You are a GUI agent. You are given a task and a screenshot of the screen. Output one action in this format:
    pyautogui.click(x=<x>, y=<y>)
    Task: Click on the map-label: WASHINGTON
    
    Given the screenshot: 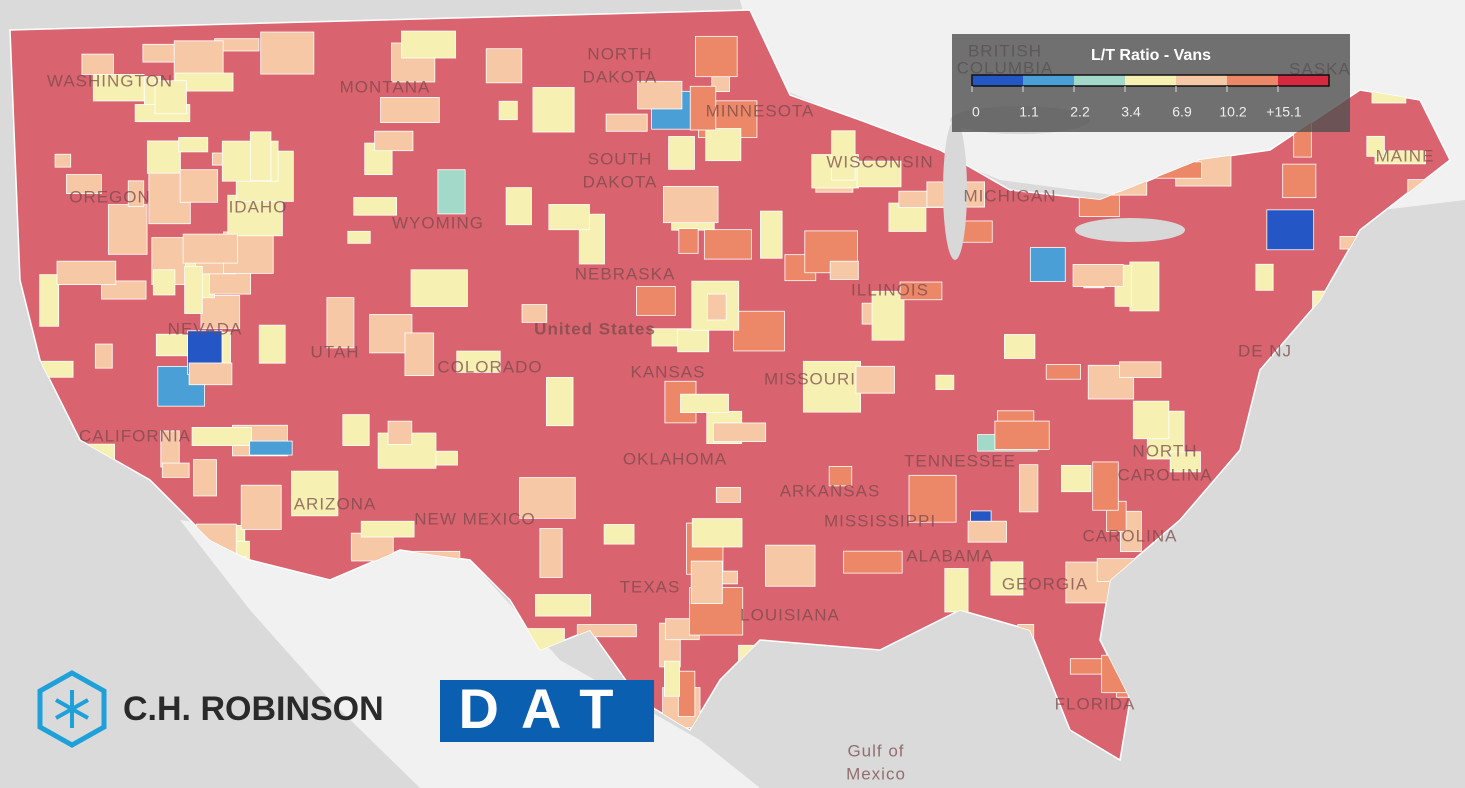 What is the action you would take?
    pyautogui.click(x=110, y=80)
    